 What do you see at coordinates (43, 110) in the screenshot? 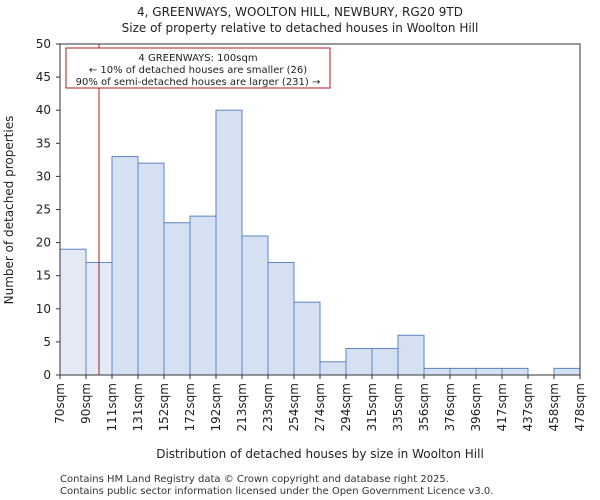
I see `y-tick-label: 40` at bounding box center [43, 110].